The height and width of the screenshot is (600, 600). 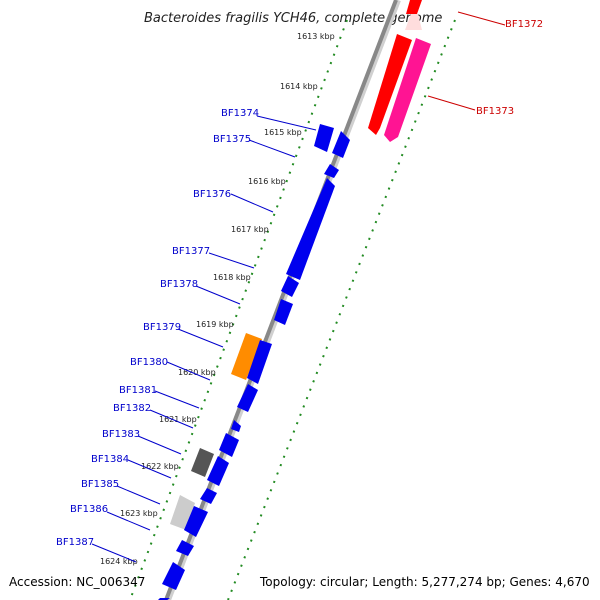 I want to click on gene-label-bf1385: BF1385, so click(x=100, y=484).